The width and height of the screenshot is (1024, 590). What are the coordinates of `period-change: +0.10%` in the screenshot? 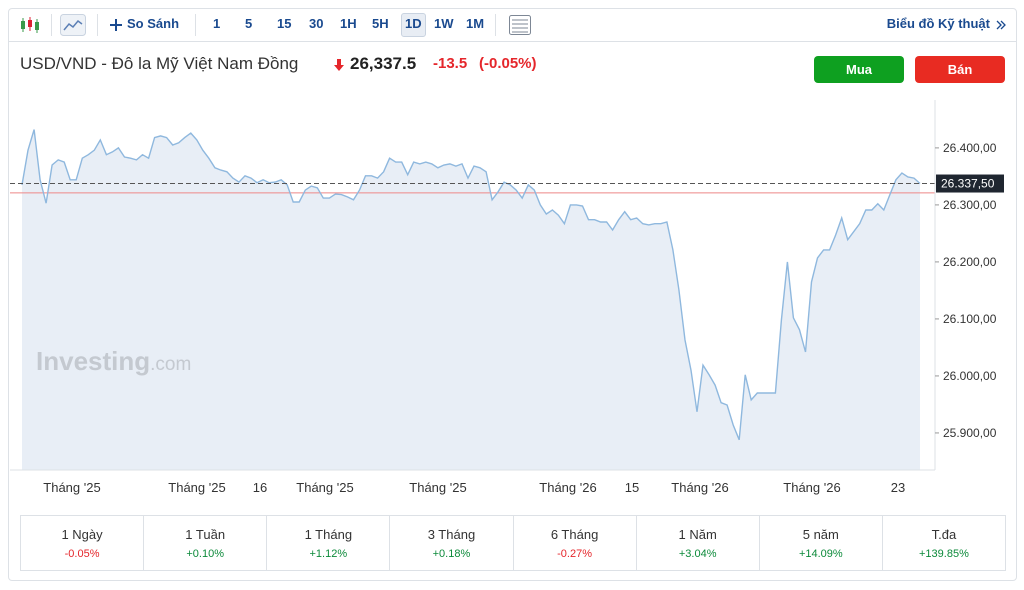 It's located at (205, 554).